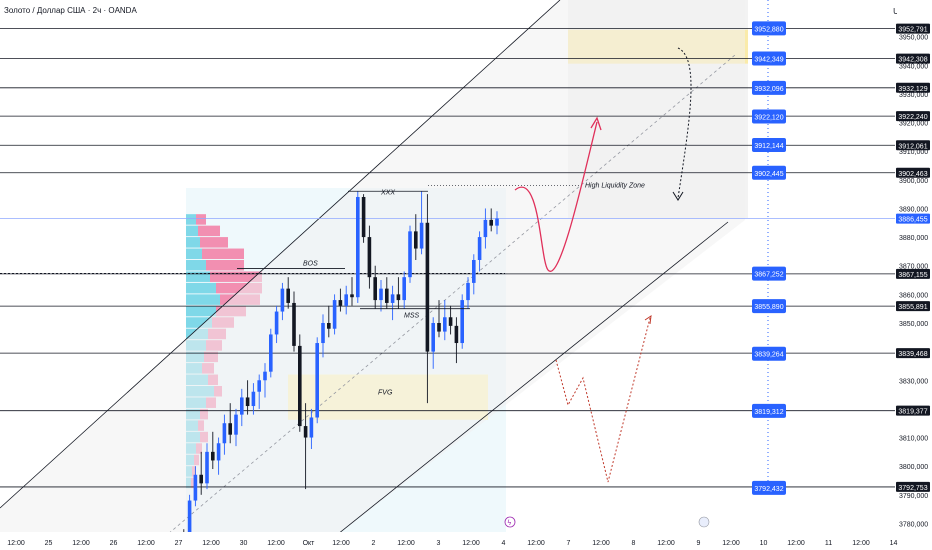  What do you see at coordinates (704, 522) in the screenshot?
I see `us-flag-icon` at bounding box center [704, 522].